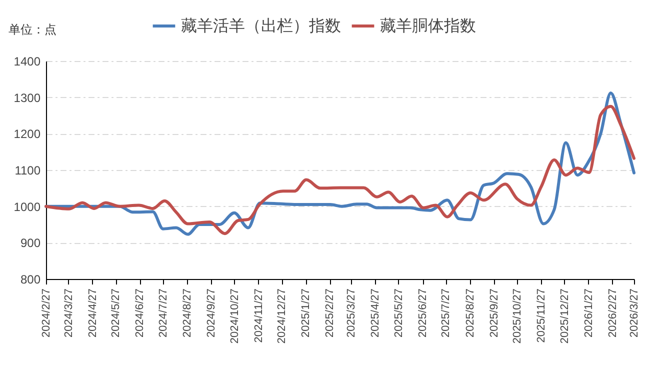 This screenshot has width=650, height=375. Describe the element at coordinates (163, 313) in the screenshot. I see `x-tick-label: 2024/7/27` at that location.